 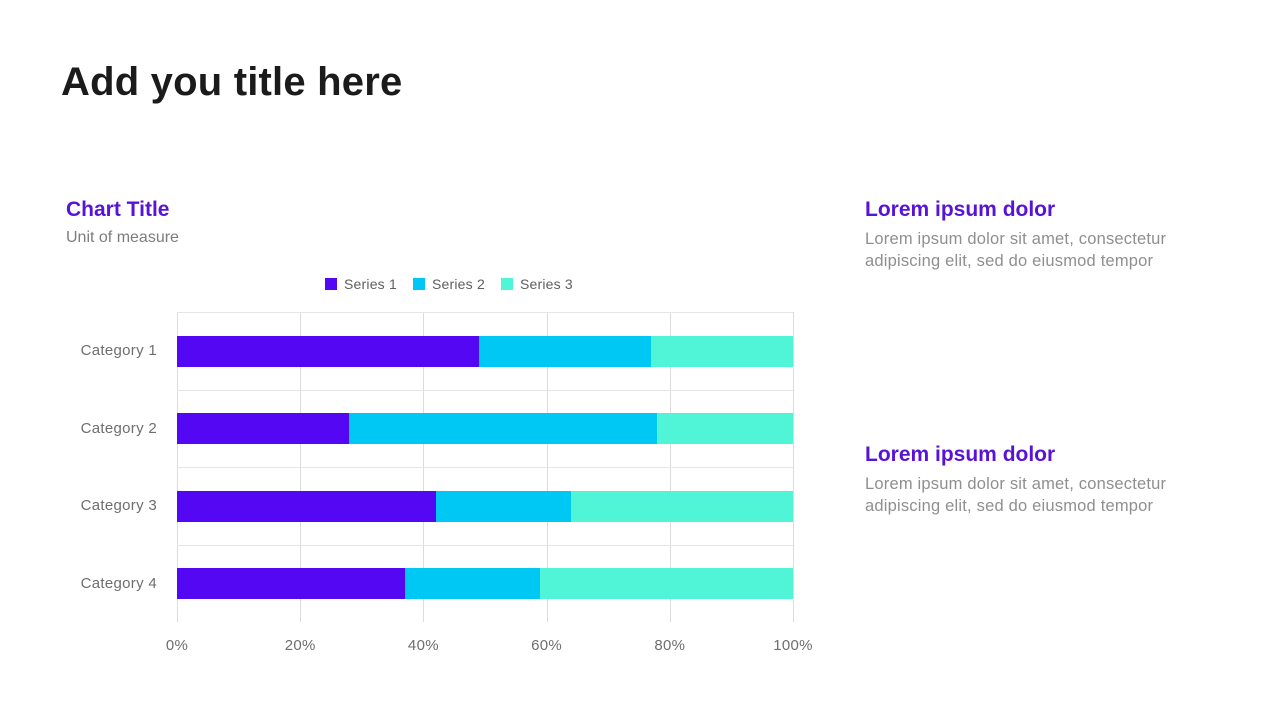 What do you see at coordinates (177, 645) in the screenshot?
I see `x-axis-tick-label: 0%` at bounding box center [177, 645].